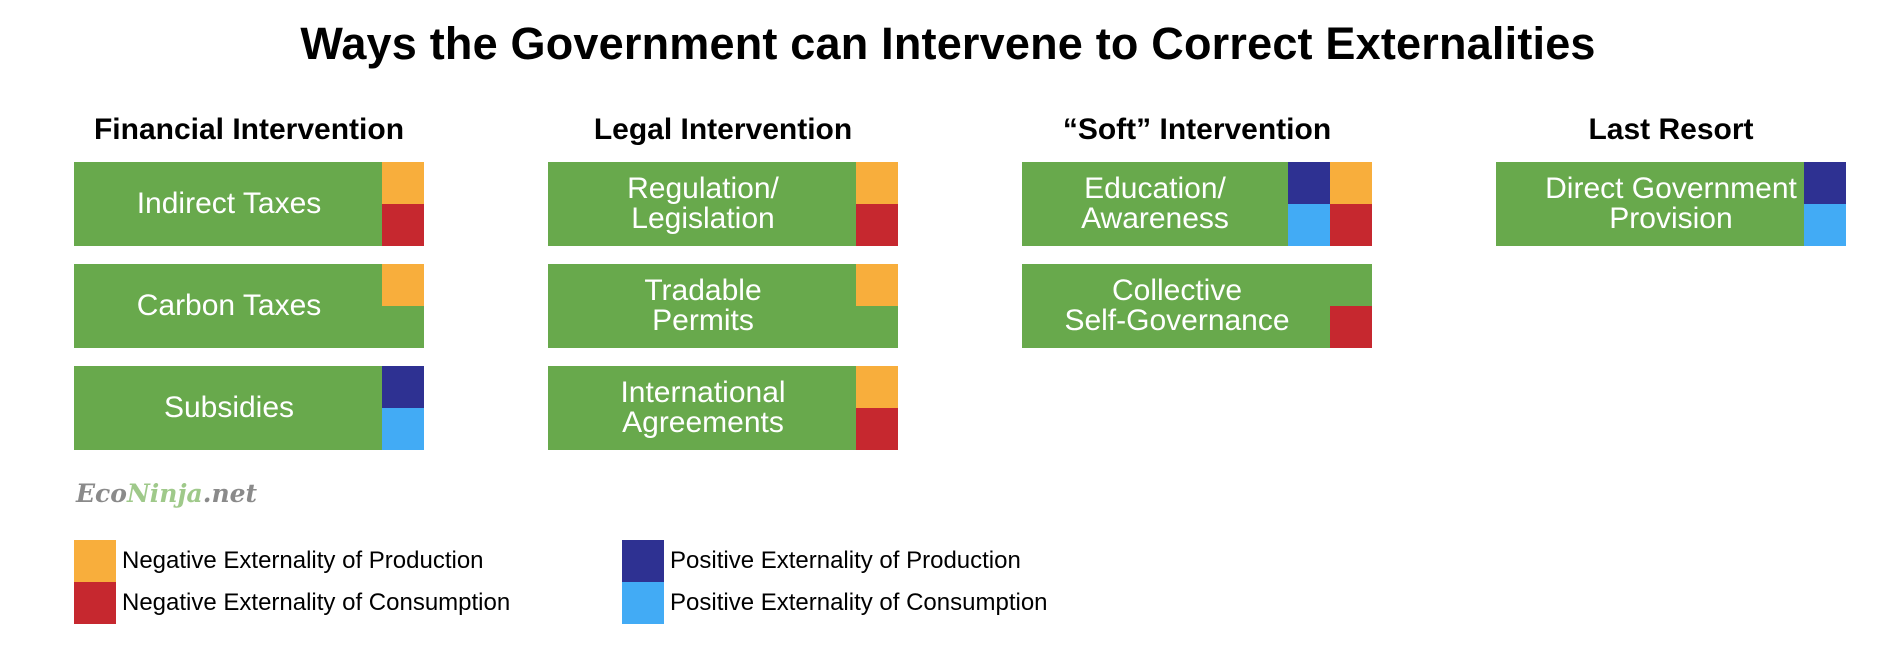 The image size is (1896, 660). Describe the element at coordinates (845, 560) in the screenshot. I see `legend-label: Positive Externality of Production` at that location.